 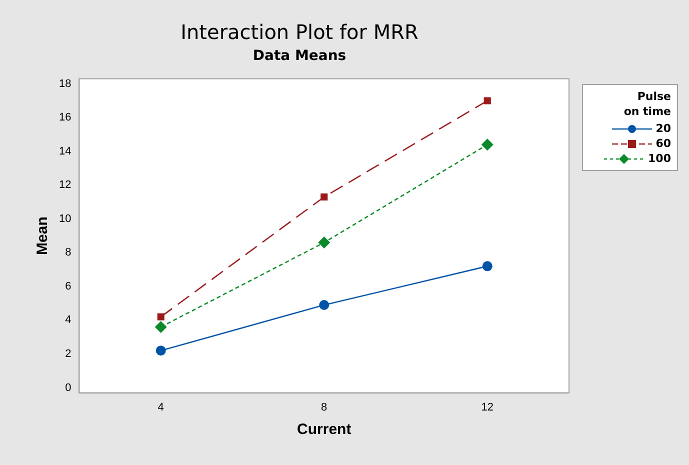 I want to click on x-axis-title: Current, so click(x=324, y=429).